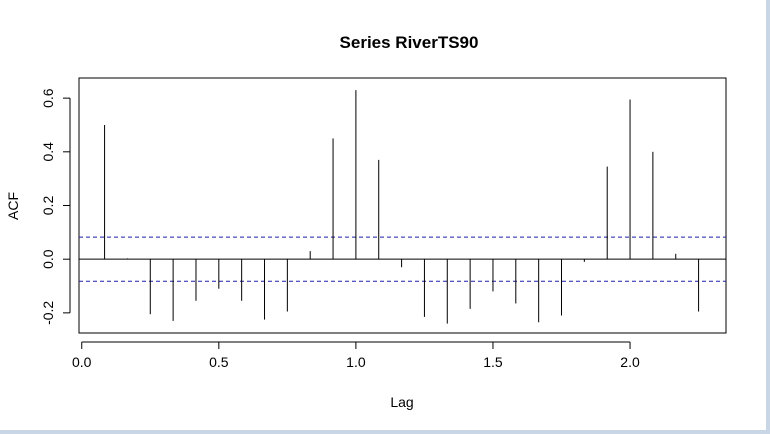 This screenshot has width=770, height=434. What do you see at coordinates (630, 362) in the screenshot?
I see `x-tick-label: 2.0` at bounding box center [630, 362].